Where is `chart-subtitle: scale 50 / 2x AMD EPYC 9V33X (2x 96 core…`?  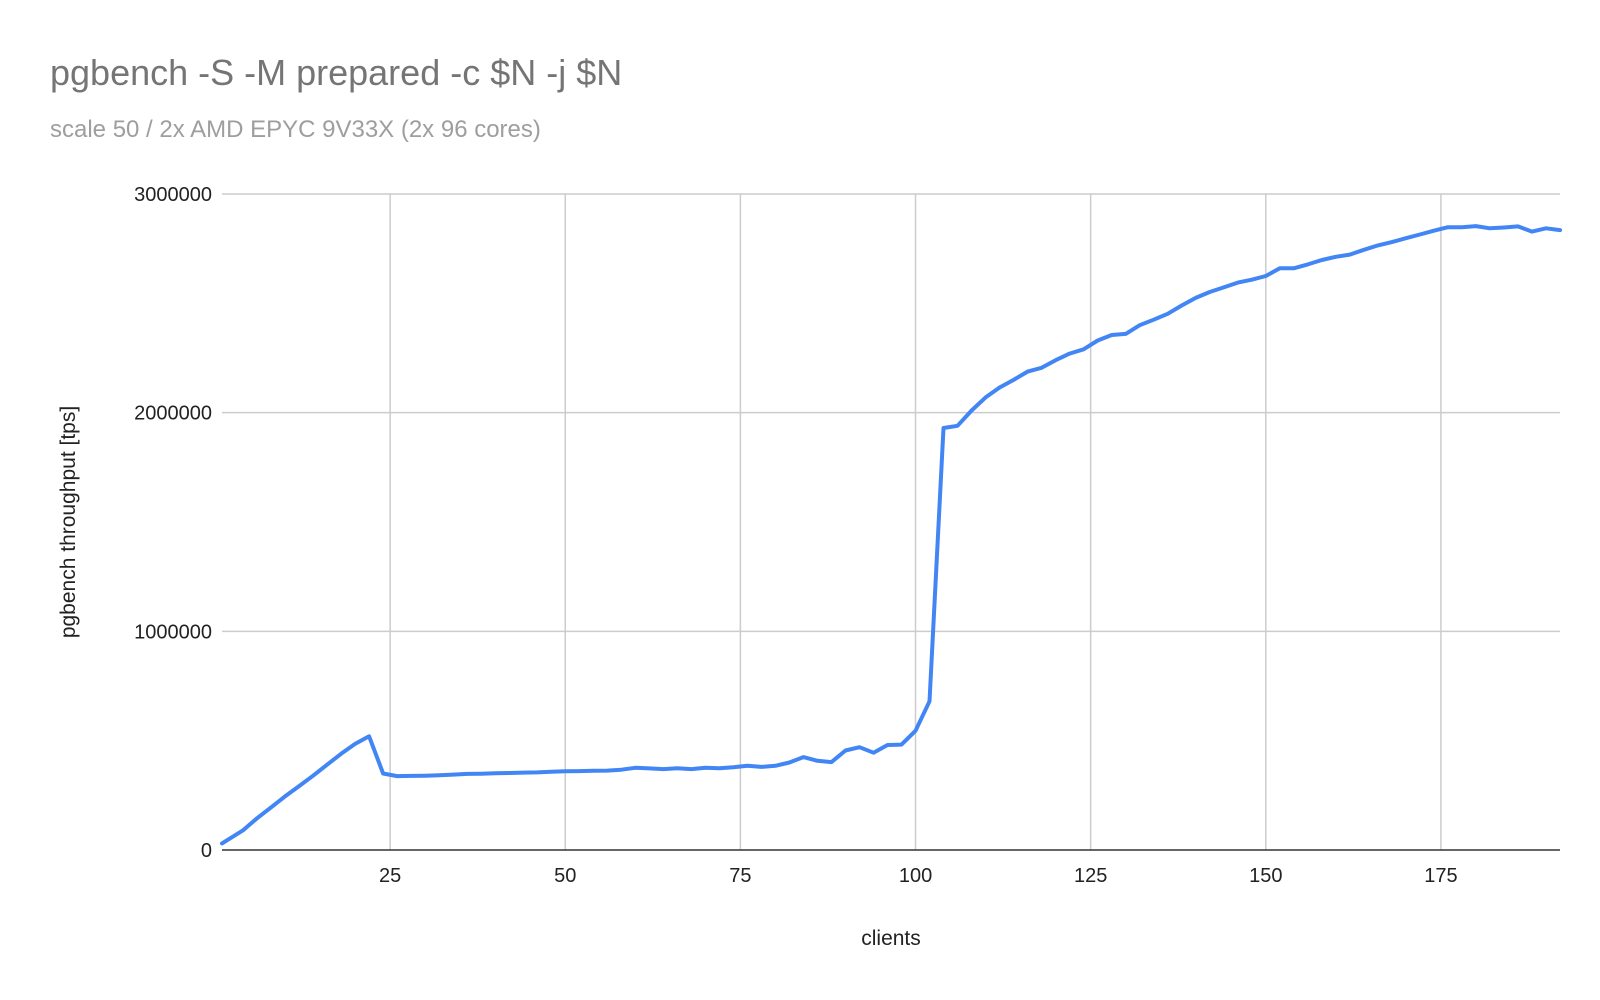 chart-subtitle: scale 50 / 2x AMD EPYC 9V33X (2x 96 core… is located at coordinates (295, 129).